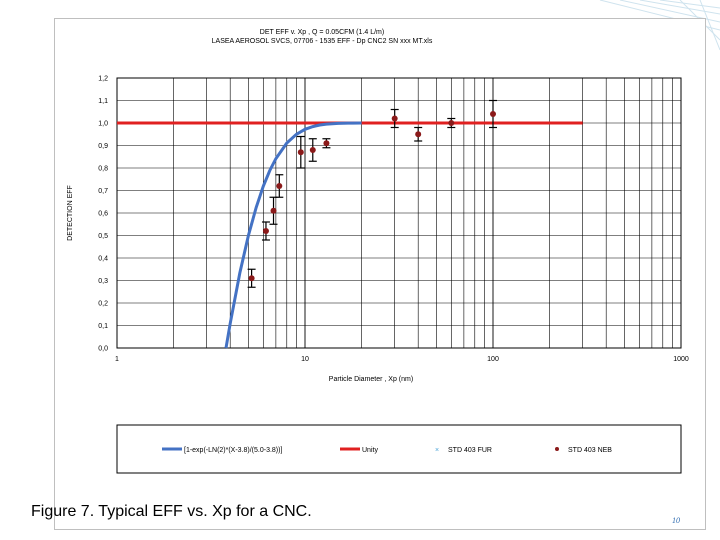 This screenshot has width=720, height=540. Describe the element at coordinates (103, 101) in the screenshot. I see `y-tick-label: 1,1` at that location.